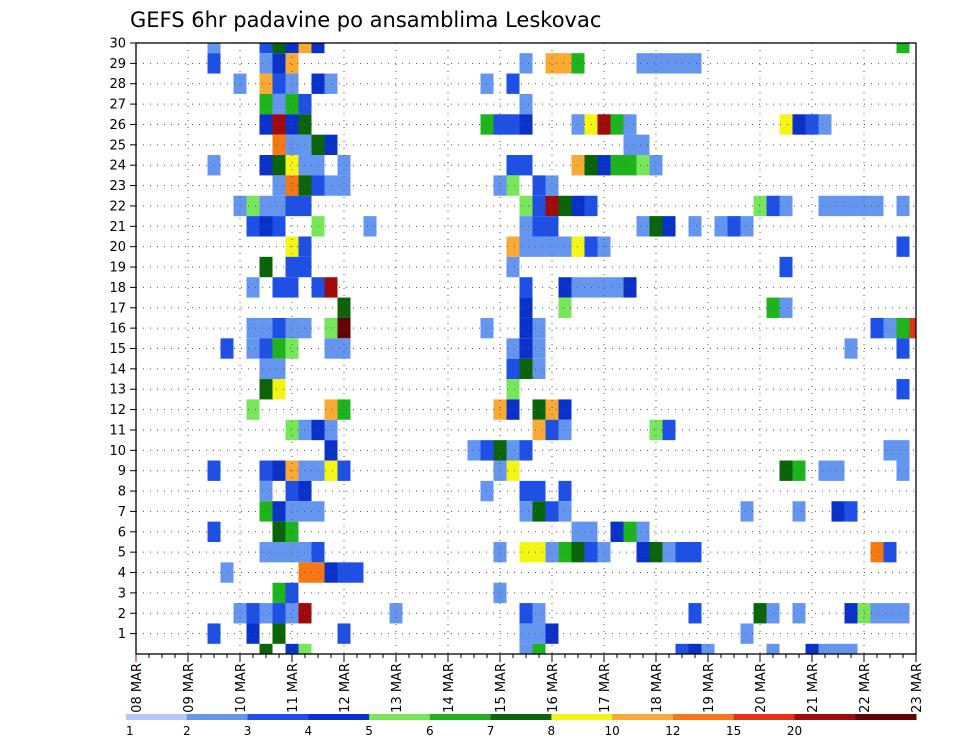 Image resolution: width=960 pixels, height=742 pixels. What do you see at coordinates (117, 369) in the screenshot?
I see `y-tick-label: 14` at bounding box center [117, 369].